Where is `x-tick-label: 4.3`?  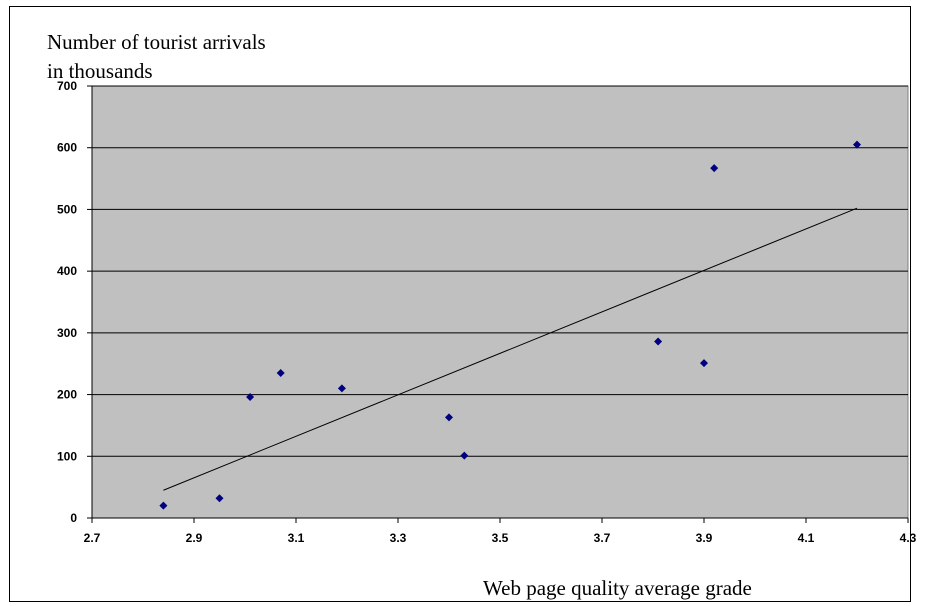 x-tick-label: 4.3 is located at coordinates (908, 538).